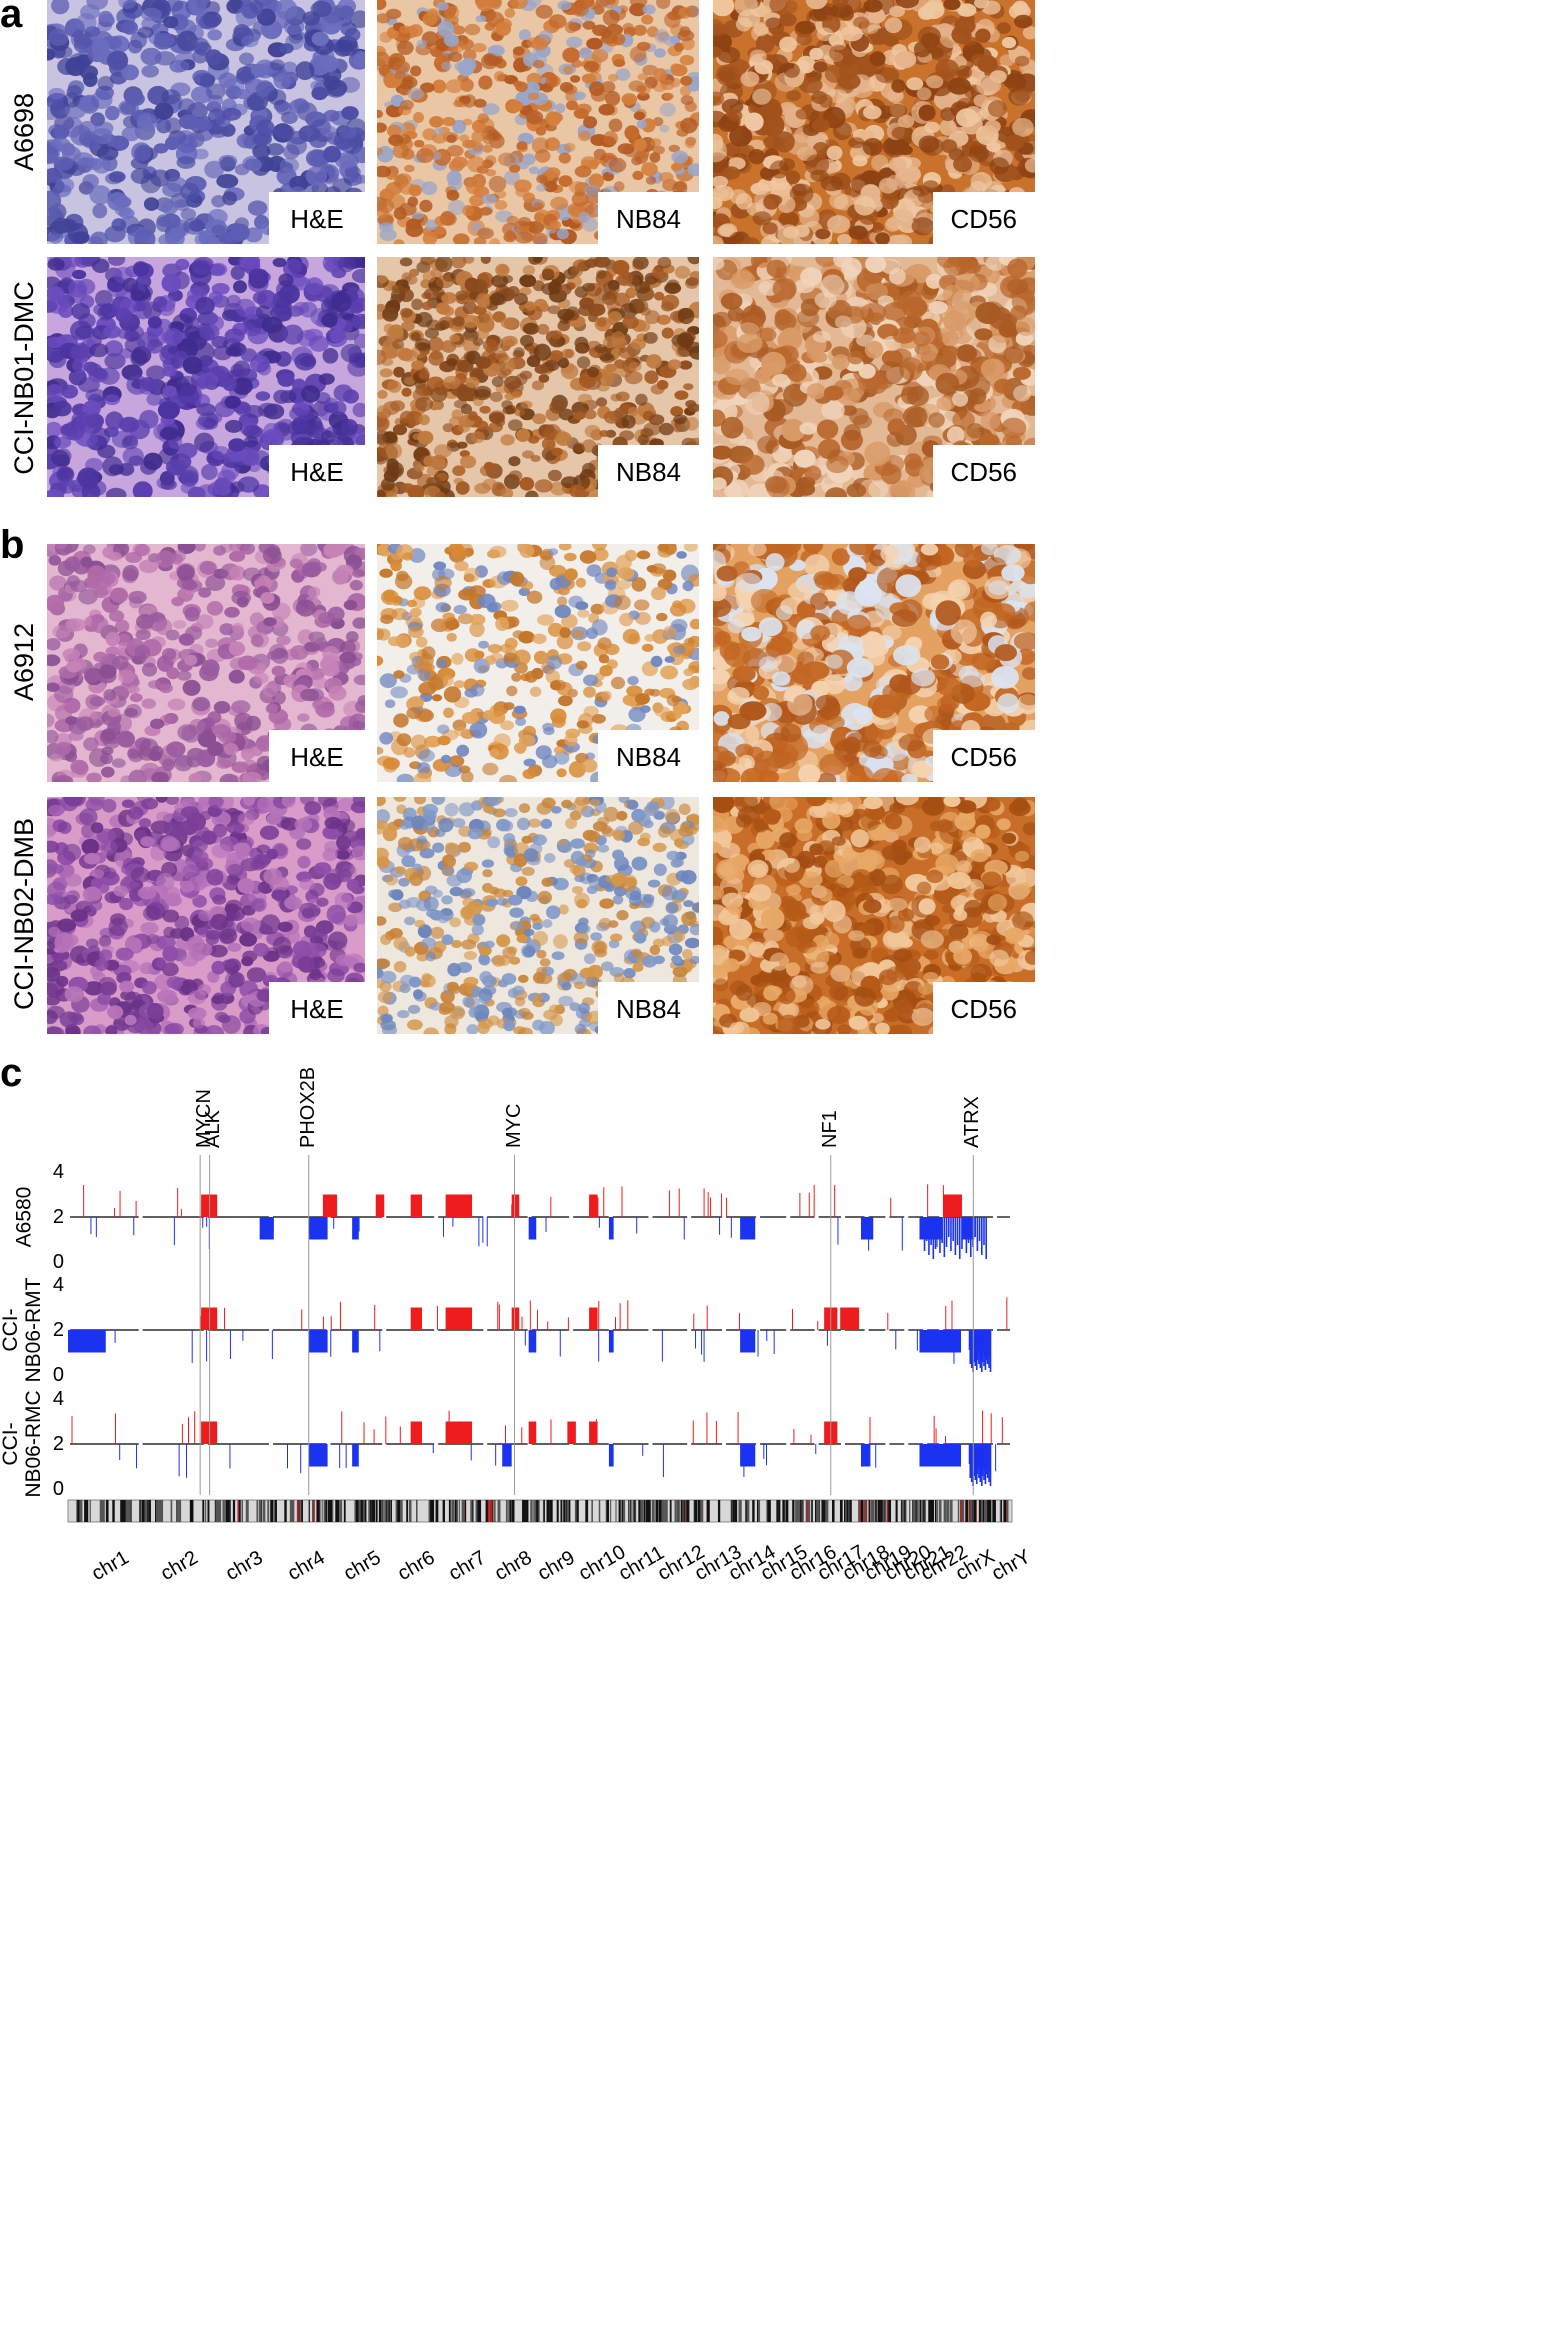 The height and width of the screenshot is (2337, 1544). I want to click on y-tick-label: 4, so click(58, 1285).